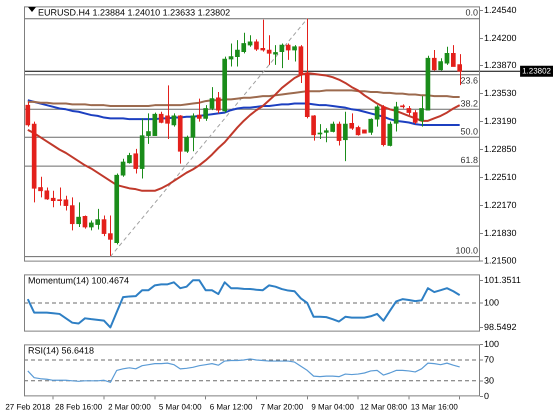 This screenshot has height=415, width=554. What do you see at coordinates (487, 395) in the screenshot?
I see `y-tick-label: 0` at bounding box center [487, 395].